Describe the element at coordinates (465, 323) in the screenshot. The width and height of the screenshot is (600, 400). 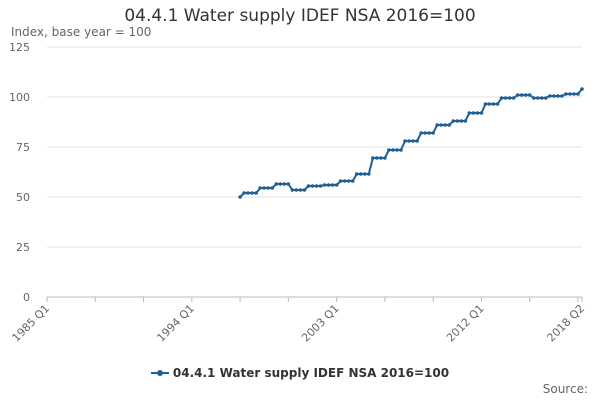
I see `x-tick-label: 2012 Q1` at that location.